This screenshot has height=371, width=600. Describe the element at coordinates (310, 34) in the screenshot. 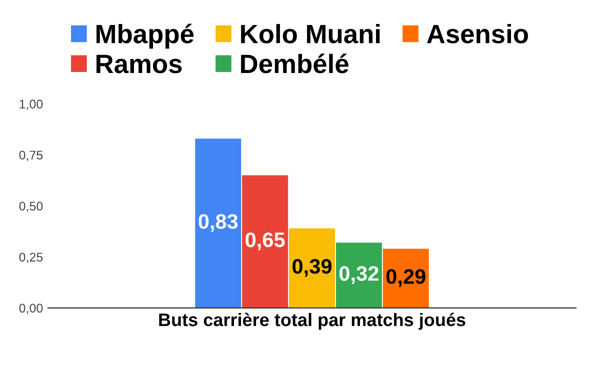

I see `legend-label: Kolo Muani` at that location.